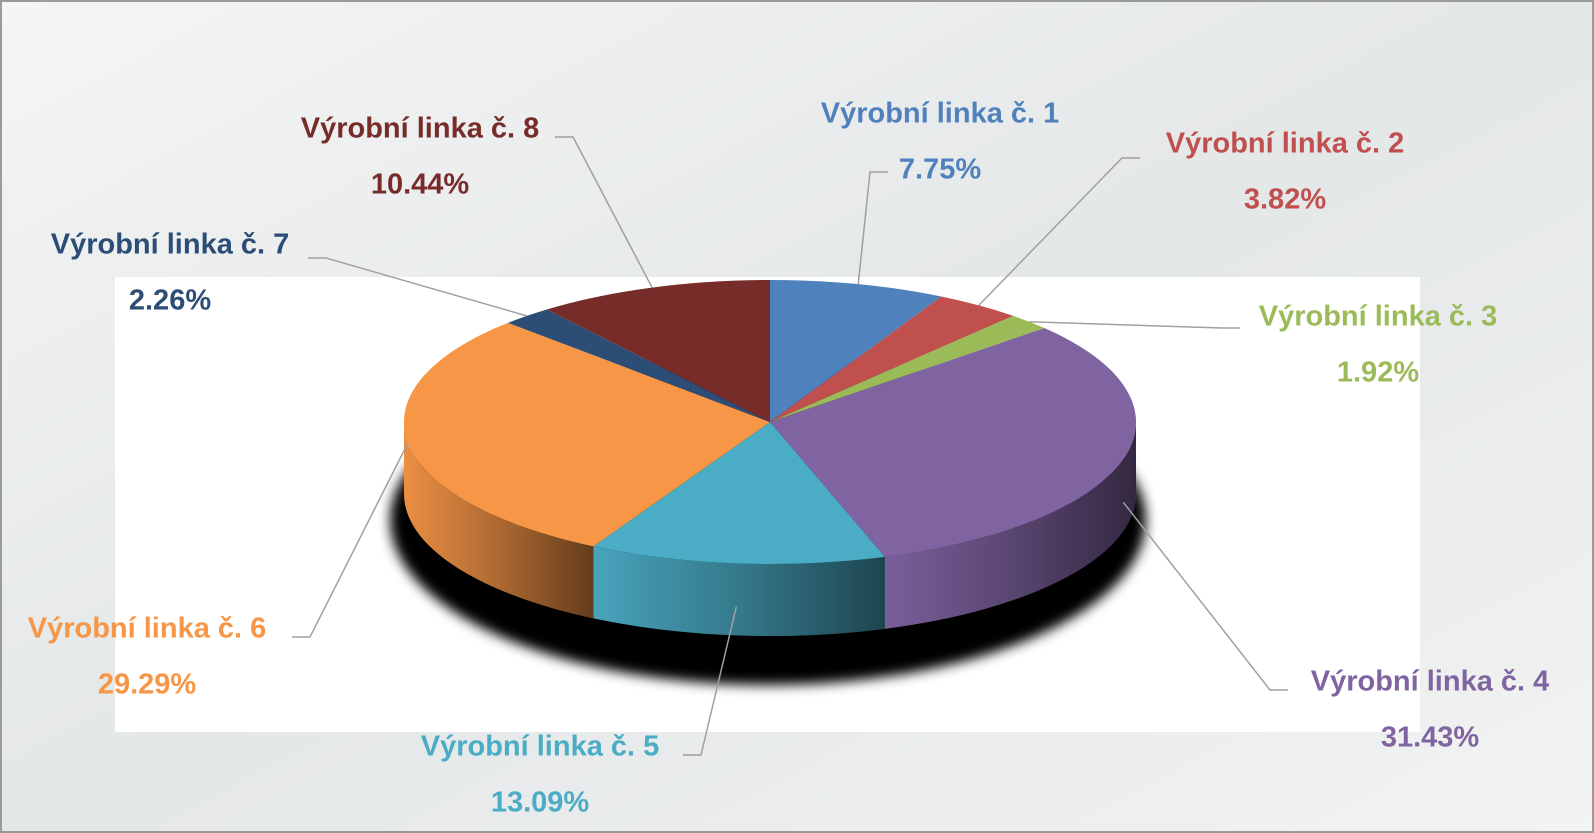 This screenshot has width=1594, height=833. What do you see at coordinates (420, 129) in the screenshot?
I see `label-name: Výrobní linka č. 8` at bounding box center [420, 129].